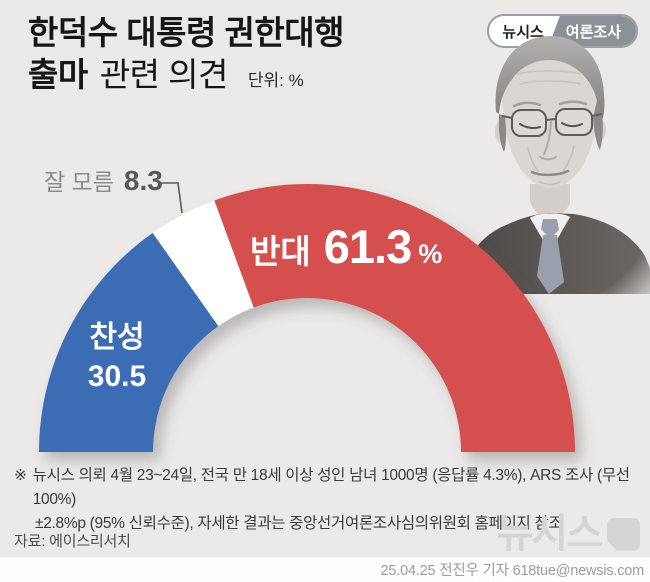  I want to click on newsis-watermark-text: 뉴시스, so click(549, 534).